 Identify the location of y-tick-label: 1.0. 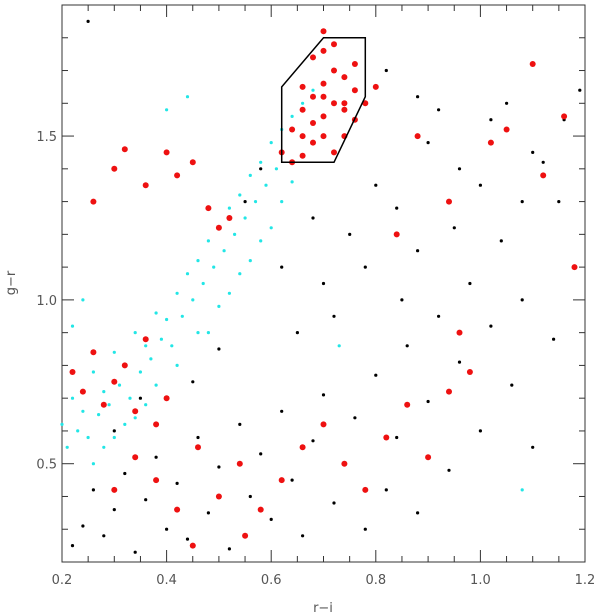
(46, 301).